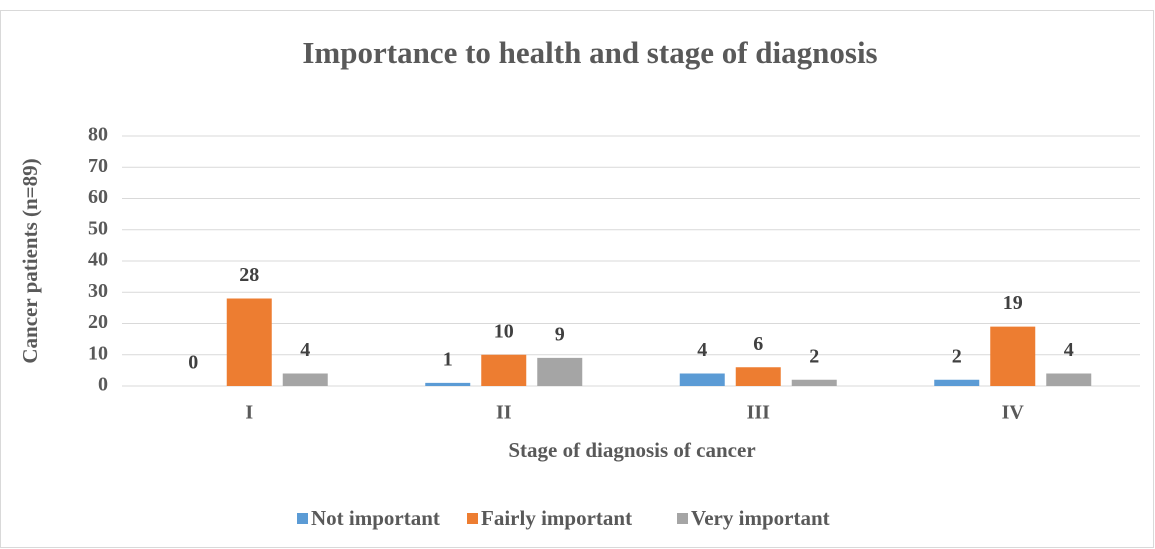  What do you see at coordinates (98, 166) in the screenshot?
I see `y-tick-label: 70` at bounding box center [98, 166].